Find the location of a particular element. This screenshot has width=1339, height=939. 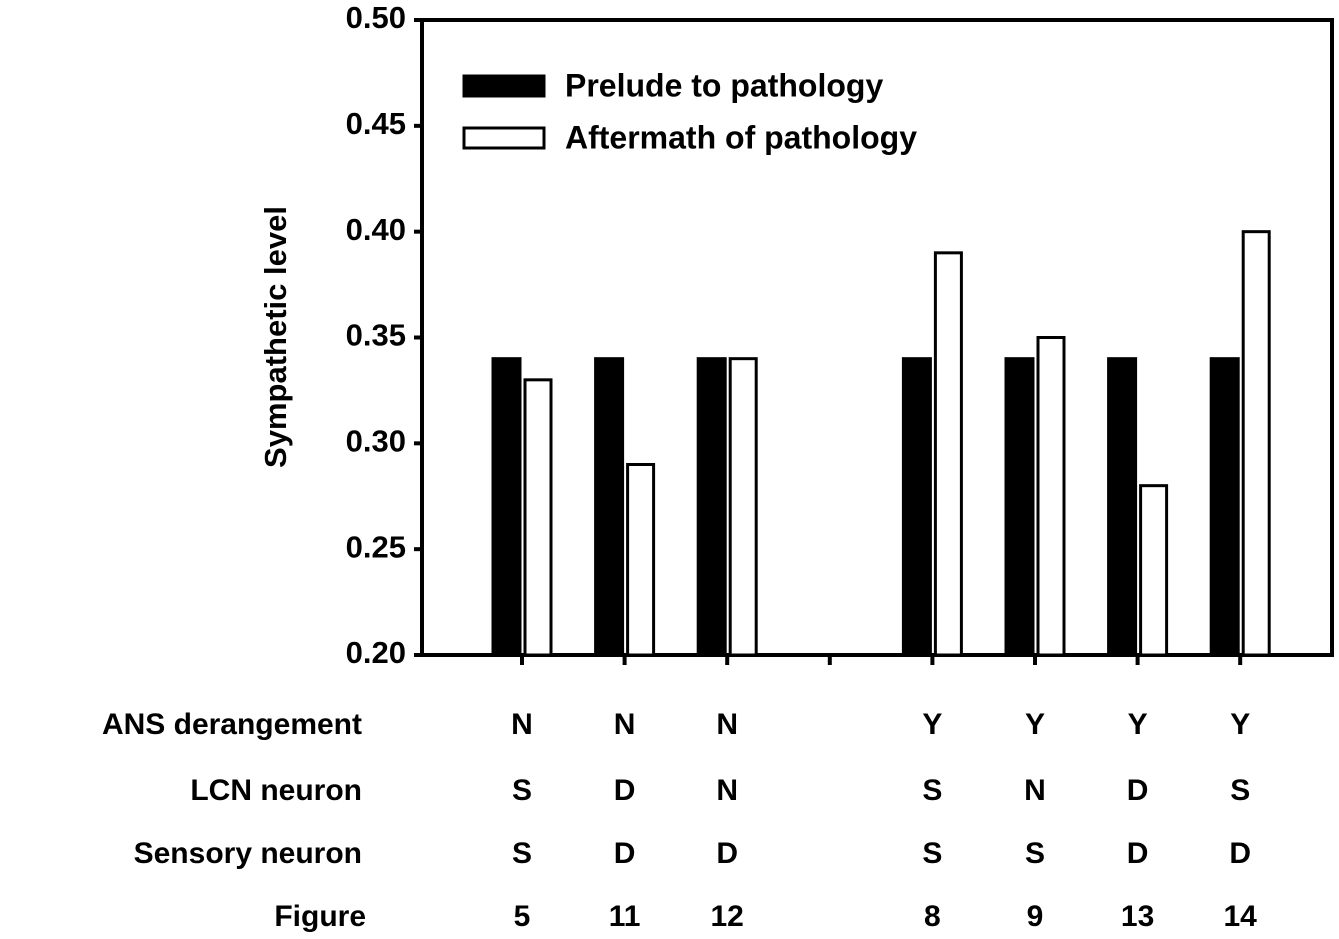

x-tick-label: 11 is located at coordinates (625, 916).